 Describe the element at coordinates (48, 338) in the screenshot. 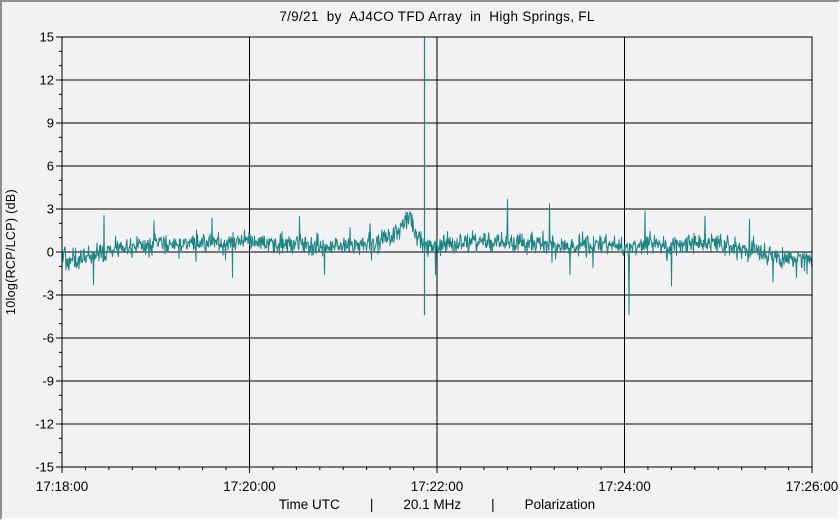

I see `y-tick-label: -6` at that location.